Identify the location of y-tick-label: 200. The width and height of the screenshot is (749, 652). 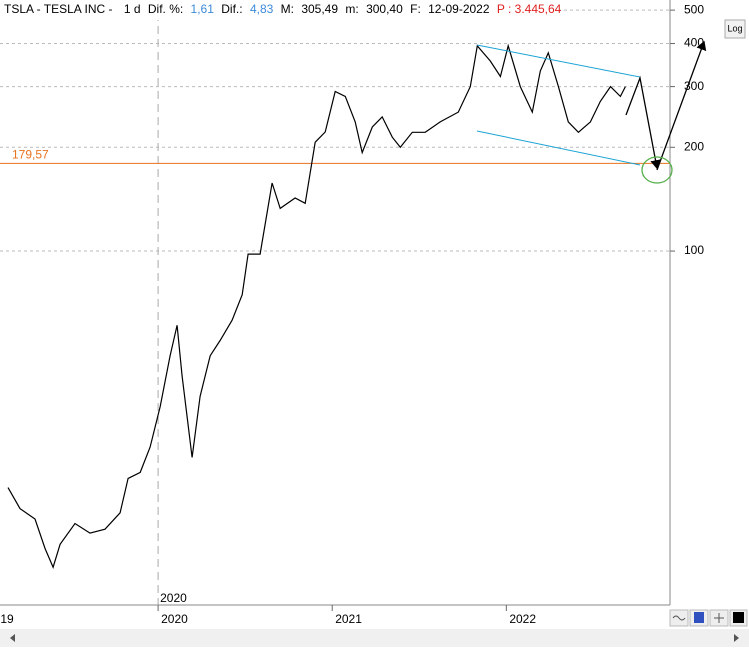
(694, 146).